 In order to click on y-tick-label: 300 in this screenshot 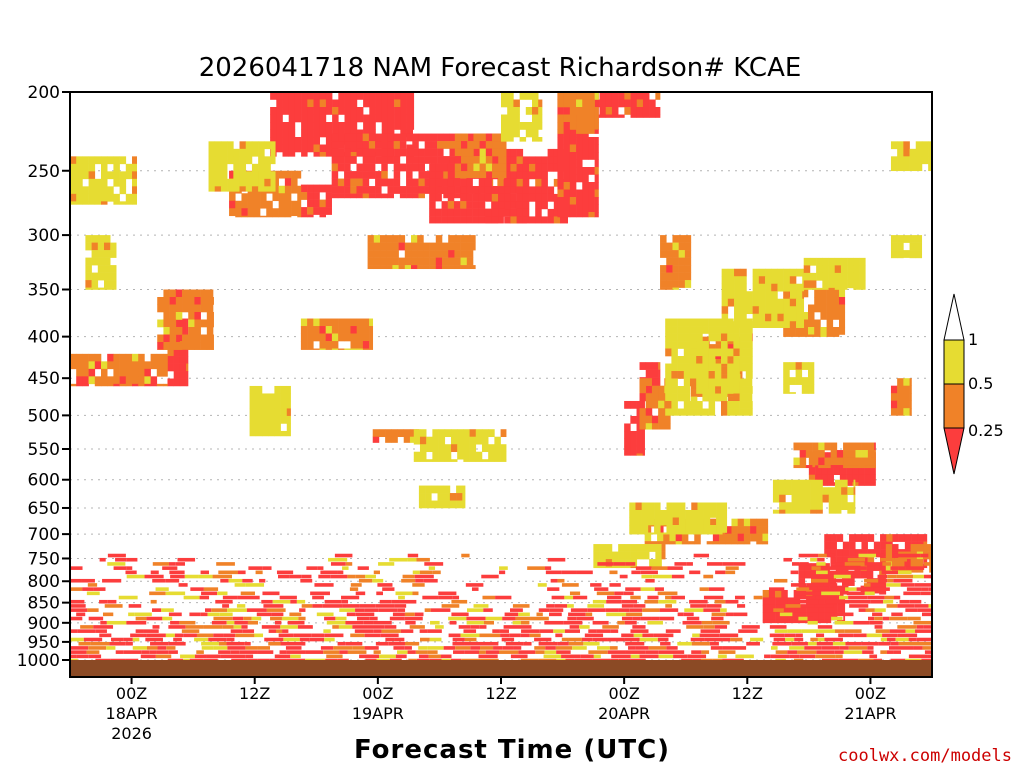, I will do `click(44, 236)`.